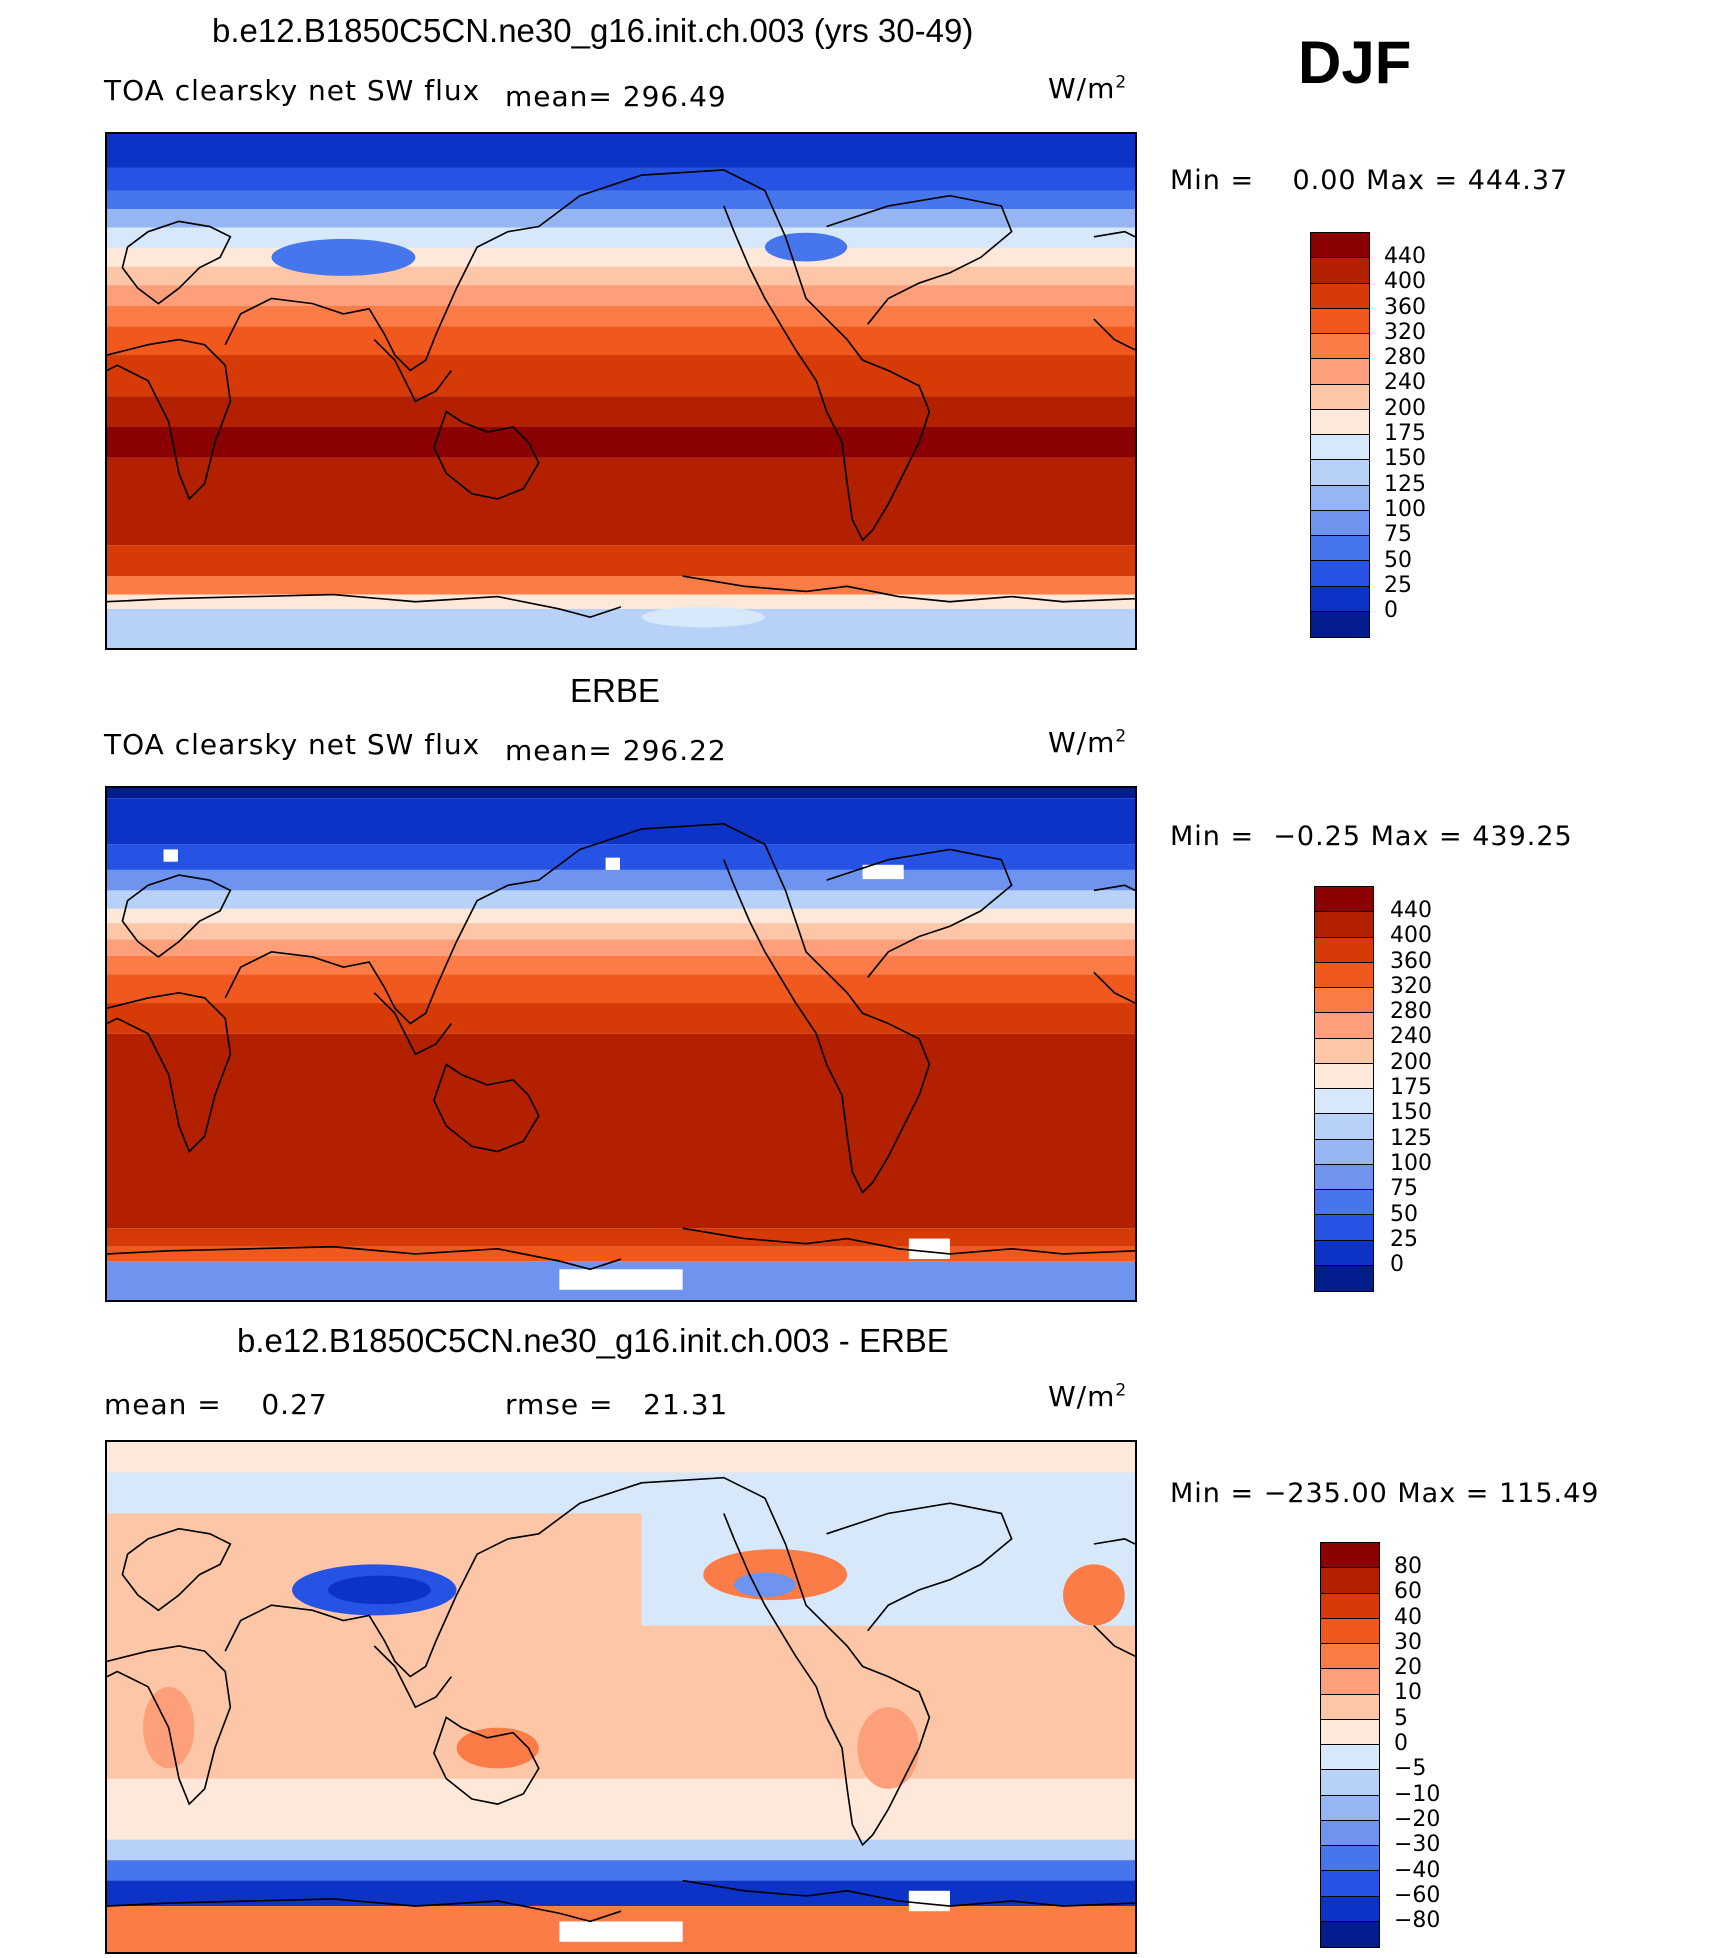 Image resolution: width=1710 pixels, height=1958 pixels. I want to click on panel-mean-obs: mean= 296.22, so click(616, 750).